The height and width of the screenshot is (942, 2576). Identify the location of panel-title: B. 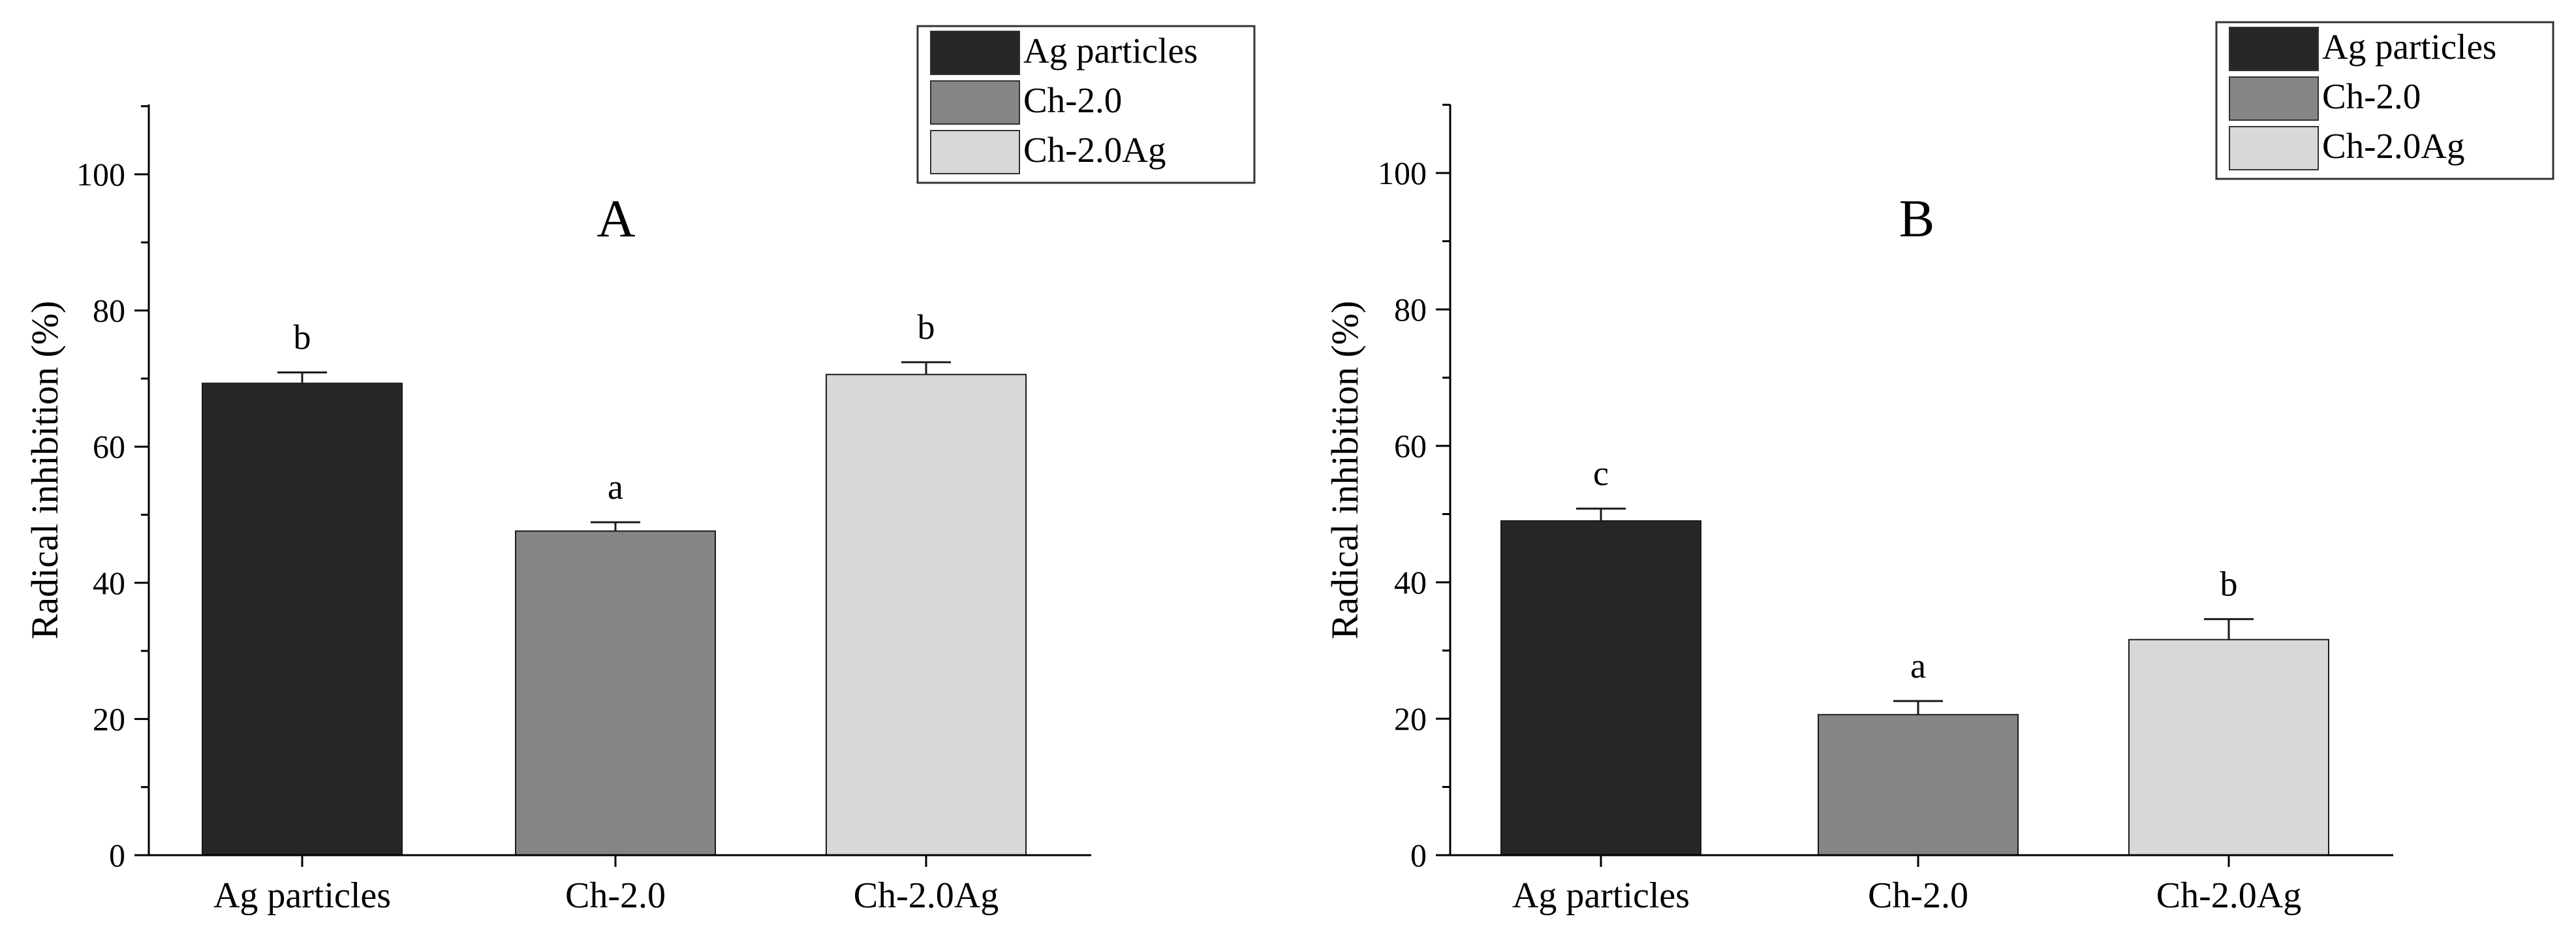
(1917, 218).